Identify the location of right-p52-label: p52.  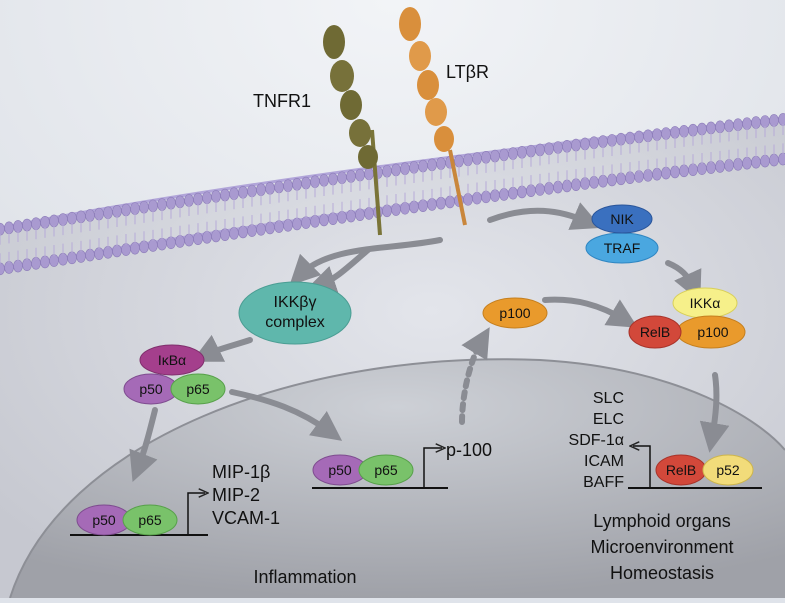
(728, 470).